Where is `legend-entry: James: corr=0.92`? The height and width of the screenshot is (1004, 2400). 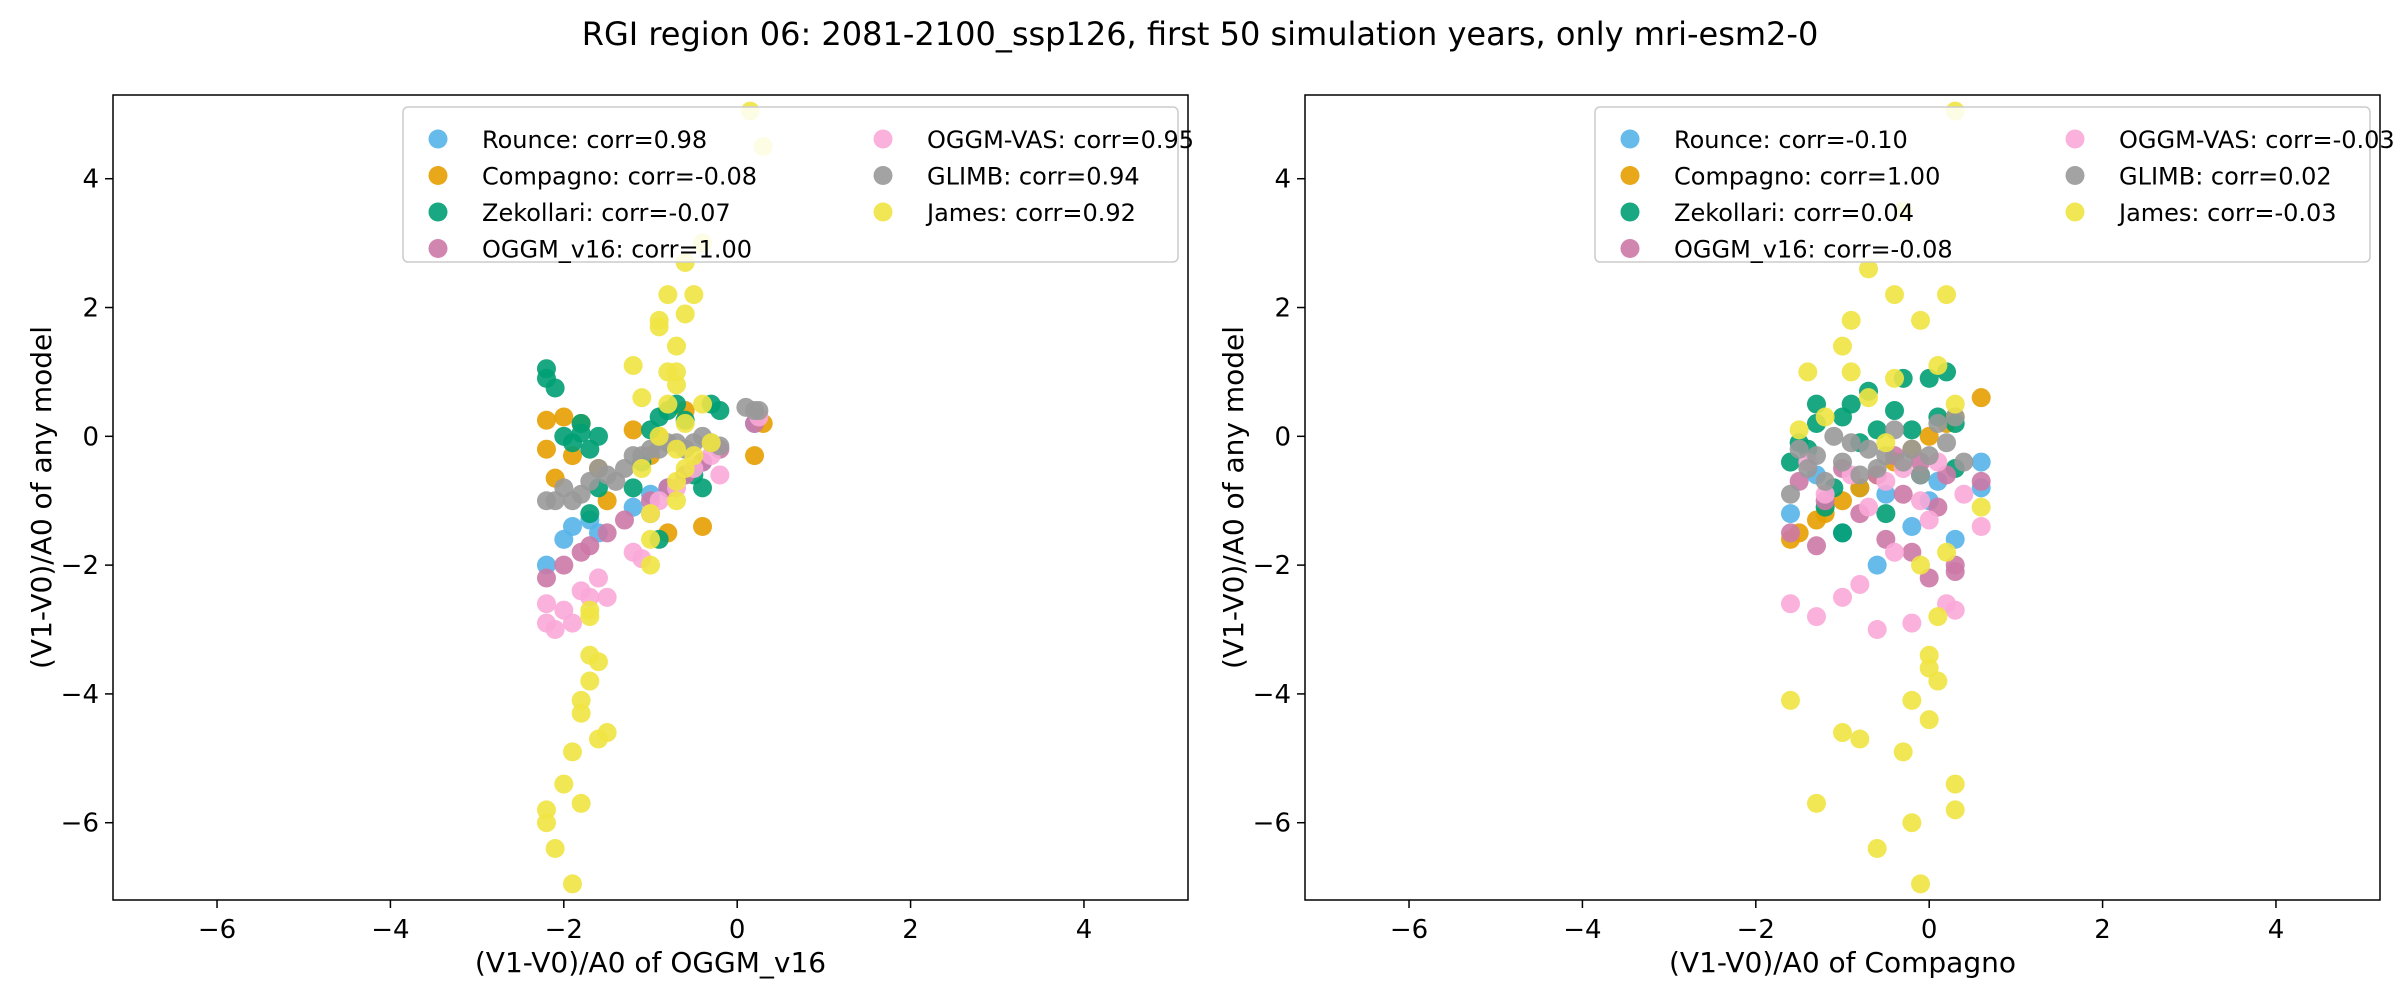 legend-entry: James: corr=0.92 is located at coordinates (1030, 213).